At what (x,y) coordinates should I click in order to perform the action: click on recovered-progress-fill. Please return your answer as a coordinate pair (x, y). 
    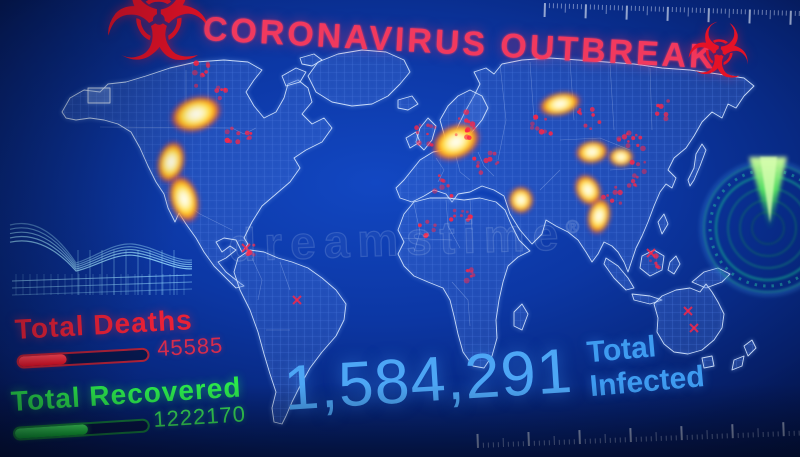
    Looking at the image, I should click on (51, 431).